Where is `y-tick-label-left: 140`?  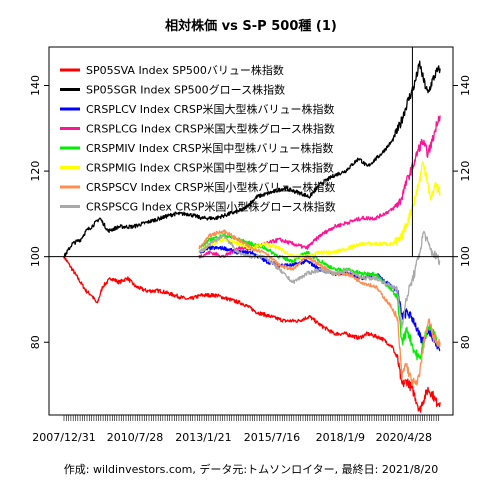 y-tick-label-left: 140 is located at coordinates (35, 85).